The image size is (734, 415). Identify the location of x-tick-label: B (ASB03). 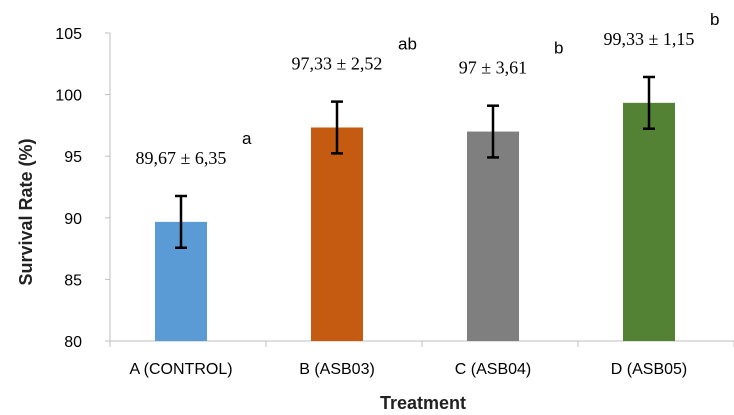
(337, 369).